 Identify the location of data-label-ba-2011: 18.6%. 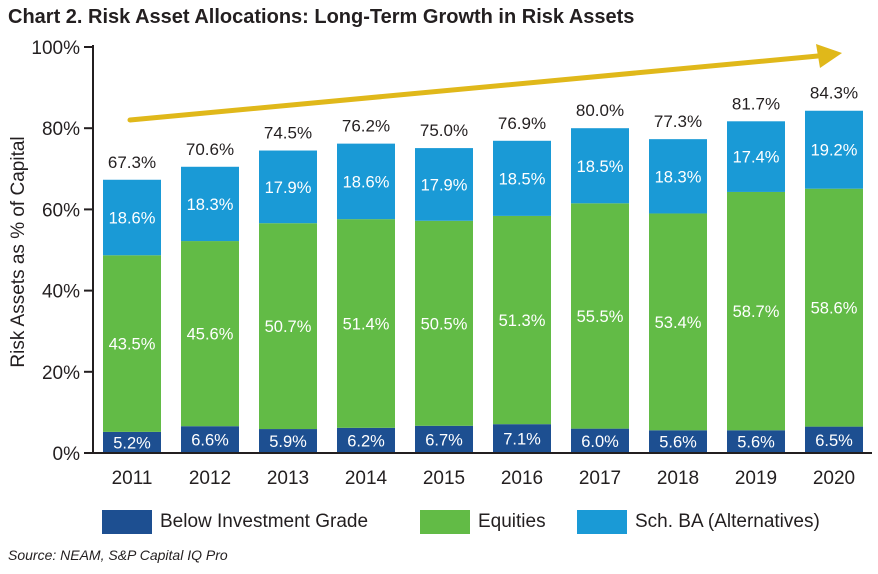
(132, 219).